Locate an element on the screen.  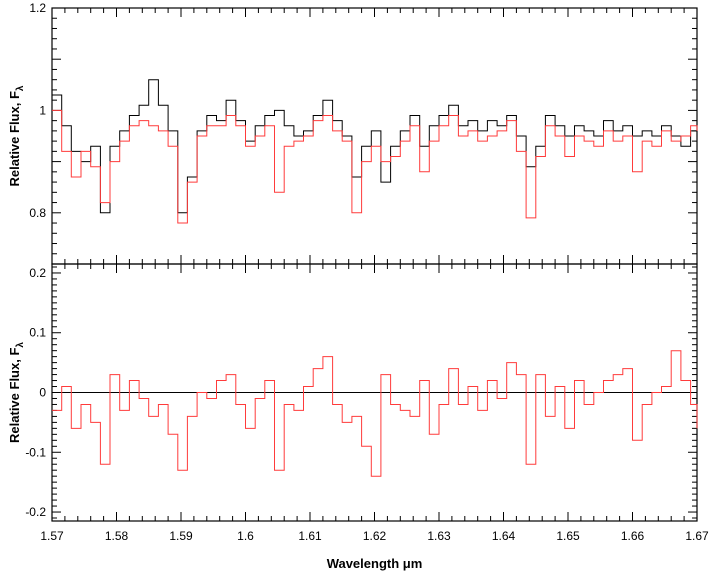
x-axis-title: Wavelength μm is located at coordinates (375, 563).